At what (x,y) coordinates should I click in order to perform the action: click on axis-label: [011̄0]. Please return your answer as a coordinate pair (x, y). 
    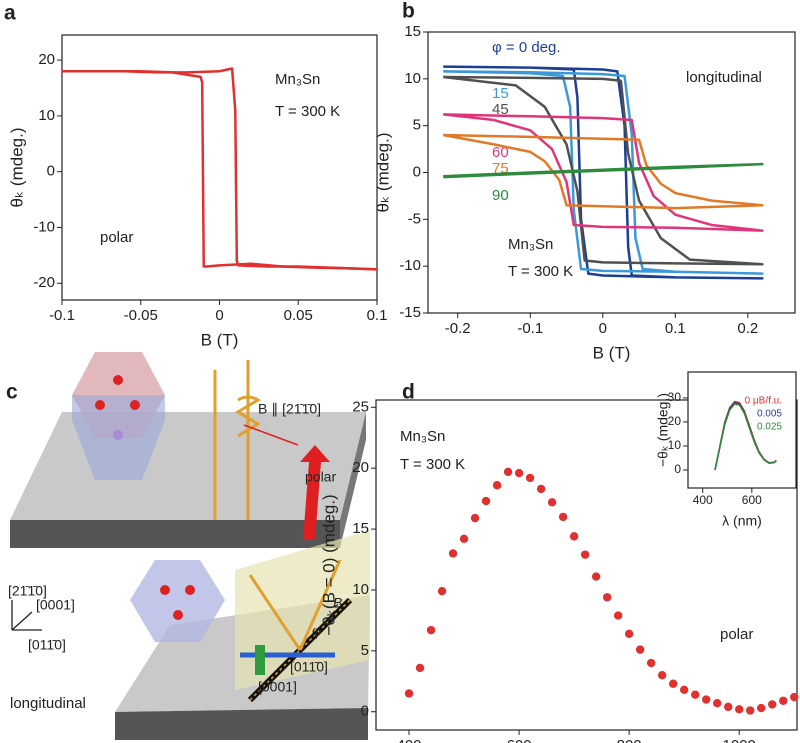
    Looking at the image, I should click on (47, 645).